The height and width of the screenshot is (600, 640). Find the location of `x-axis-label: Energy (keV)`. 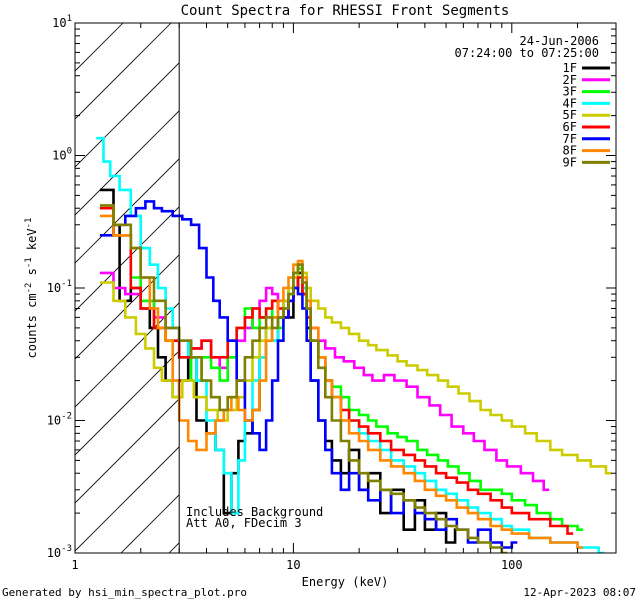

x-axis-label: Energy (keV) is located at coordinates (345, 582).